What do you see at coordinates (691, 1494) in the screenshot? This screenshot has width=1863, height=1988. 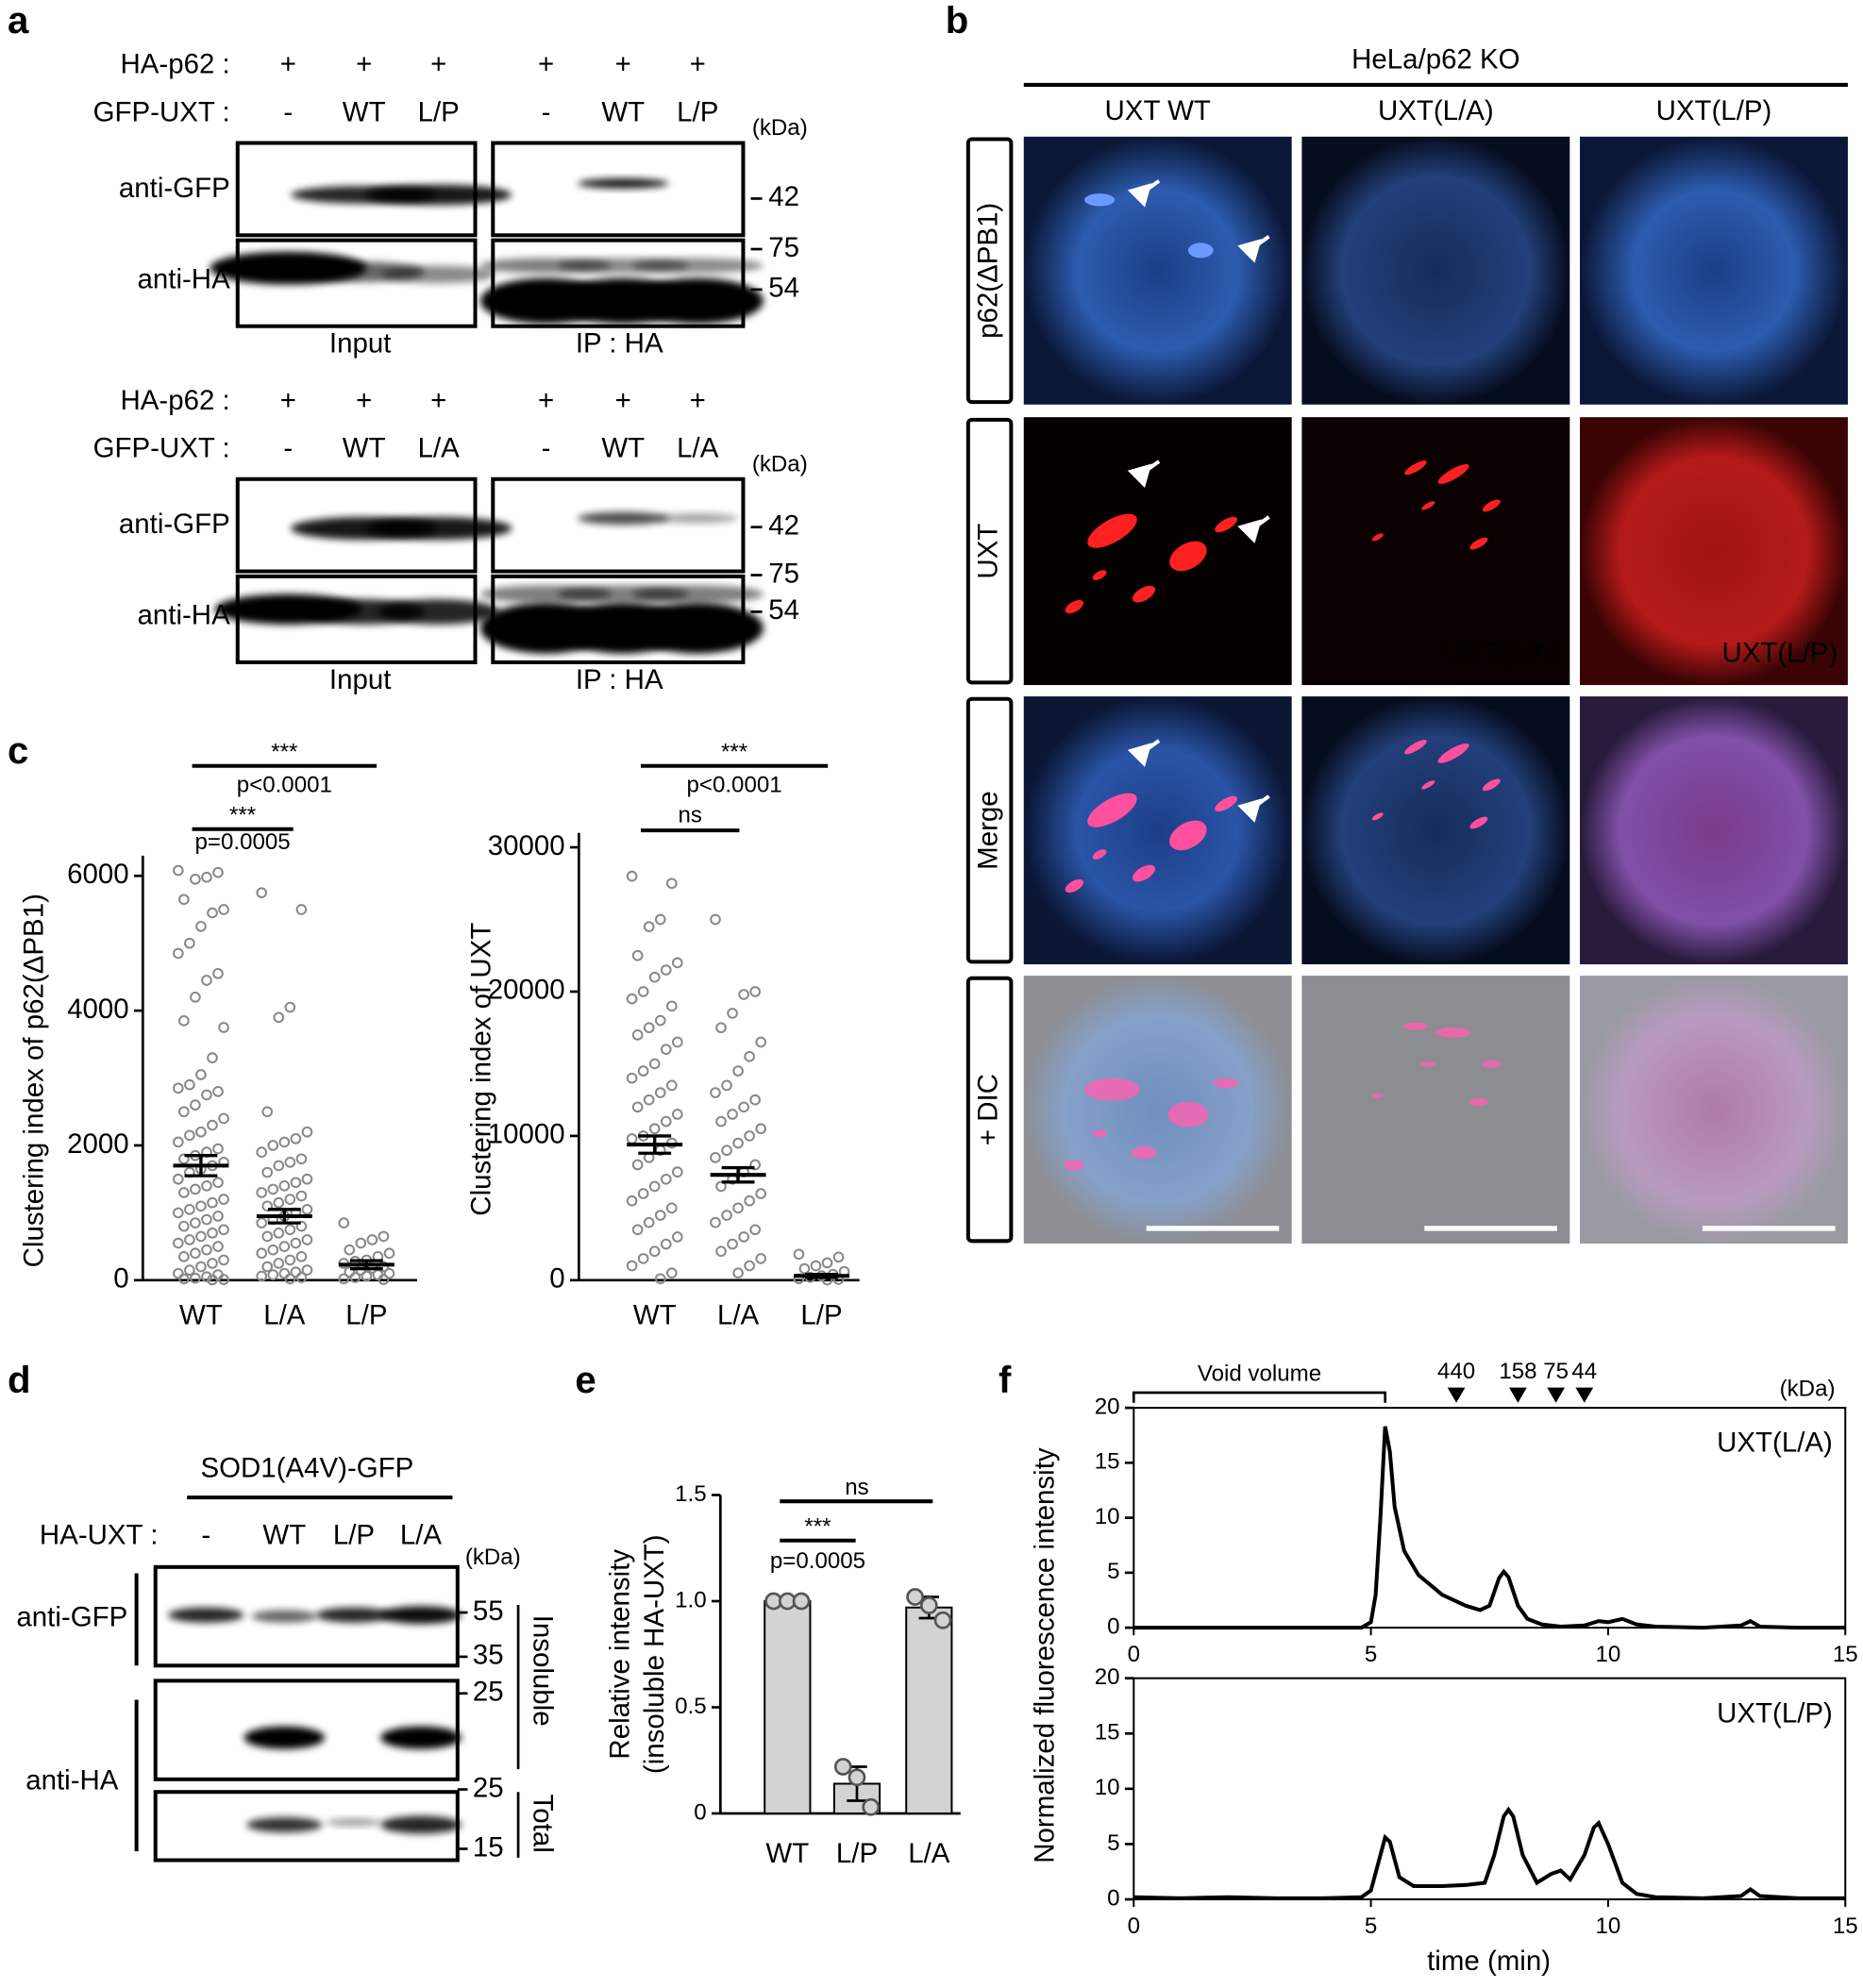 I see `y-tick-label: 1.5` at bounding box center [691, 1494].